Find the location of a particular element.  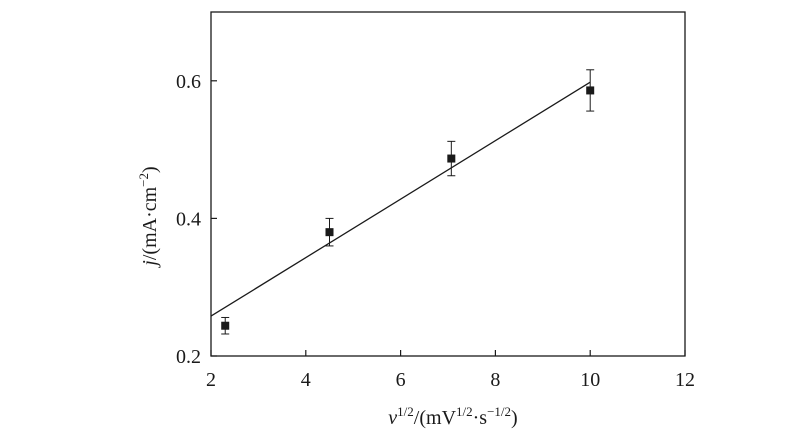

y-tick-label: 0.4 is located at coordinates (188, 219).